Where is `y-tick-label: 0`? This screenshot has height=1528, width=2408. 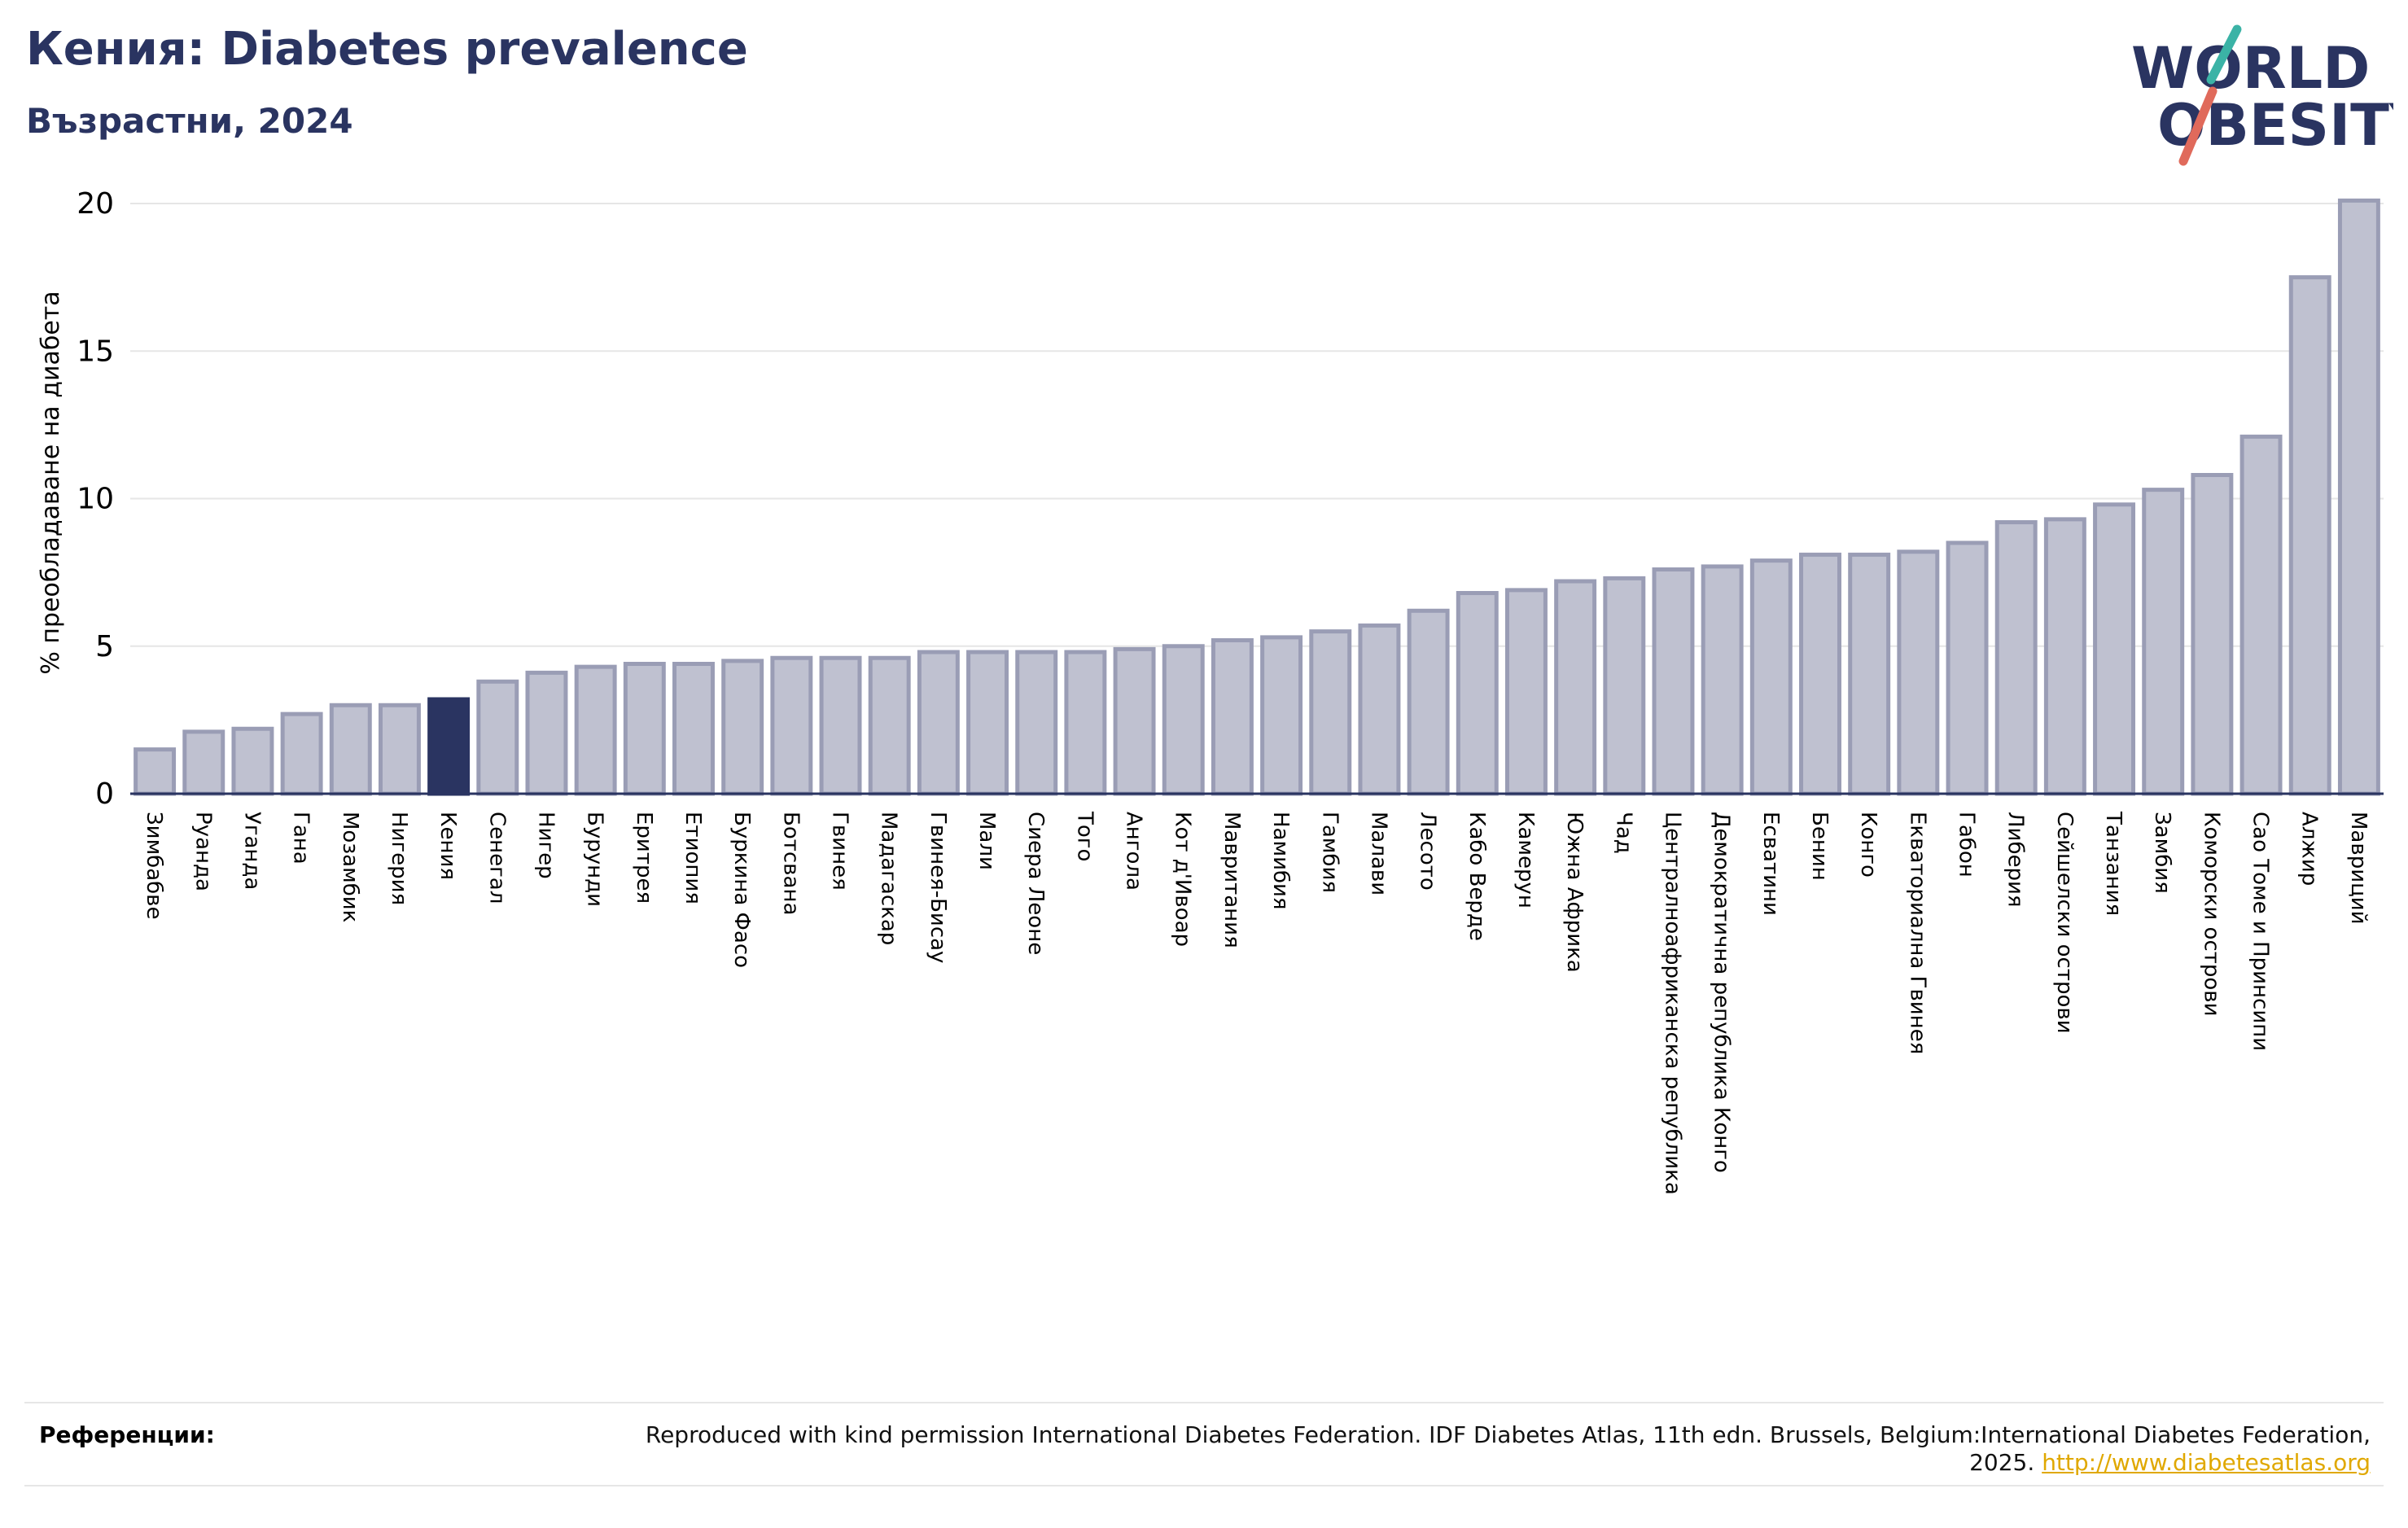
y-tick-label: 0 is located at coordinates (104, 794).